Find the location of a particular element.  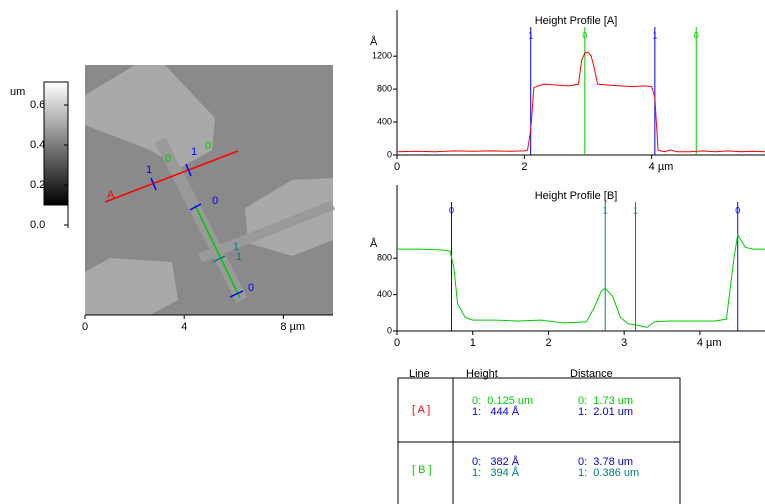

x-tick-label: 8 µm is located at coordinates (292, 327).